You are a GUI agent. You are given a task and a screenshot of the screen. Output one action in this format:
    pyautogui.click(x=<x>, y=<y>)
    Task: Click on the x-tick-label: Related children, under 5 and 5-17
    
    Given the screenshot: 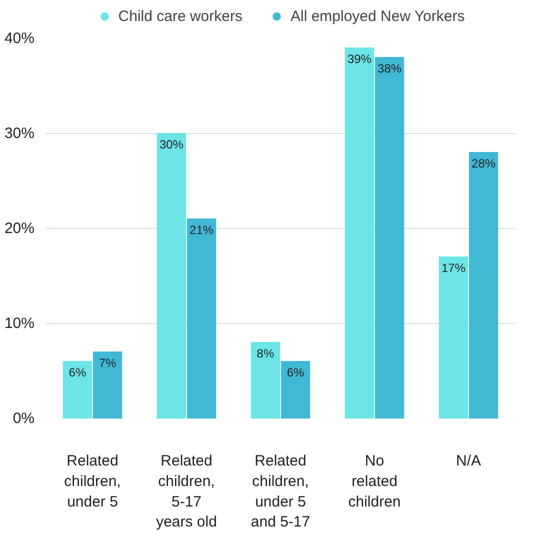 What is the action you would take?
    pyautogui.click(x=280, y=491)
    